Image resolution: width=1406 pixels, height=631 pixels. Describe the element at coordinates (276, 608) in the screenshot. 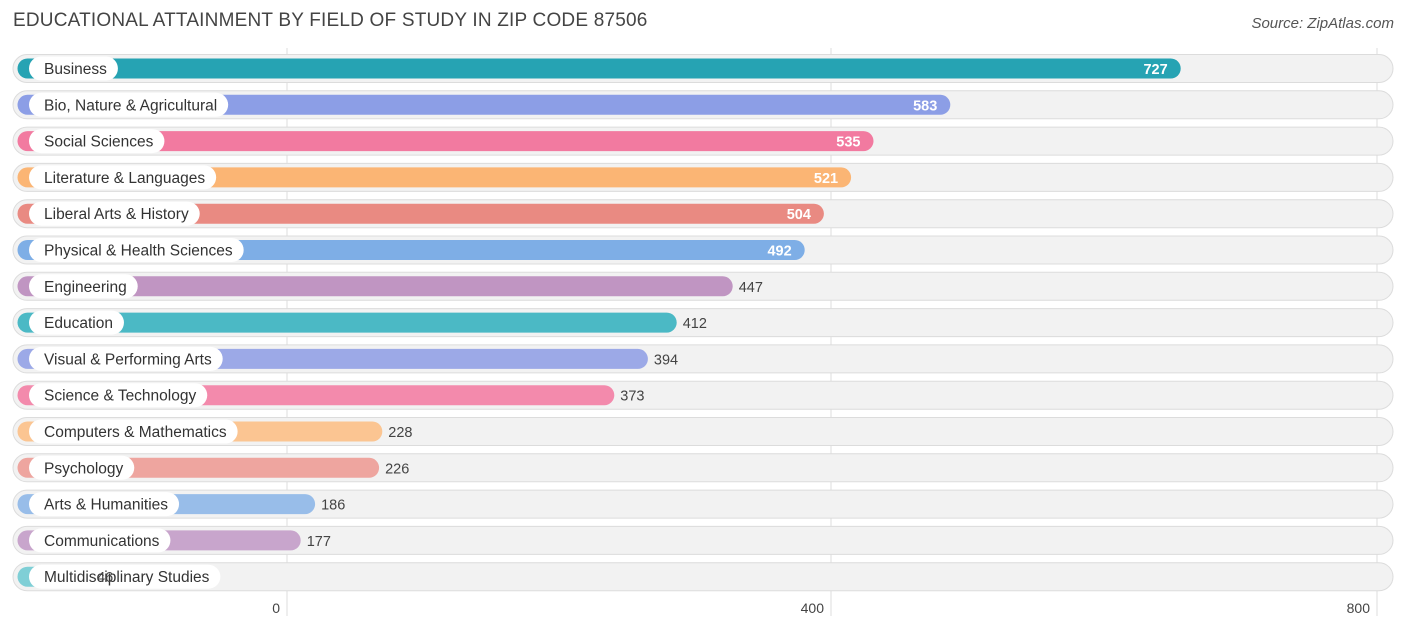

I see `x-tick-label: 0` at that location.